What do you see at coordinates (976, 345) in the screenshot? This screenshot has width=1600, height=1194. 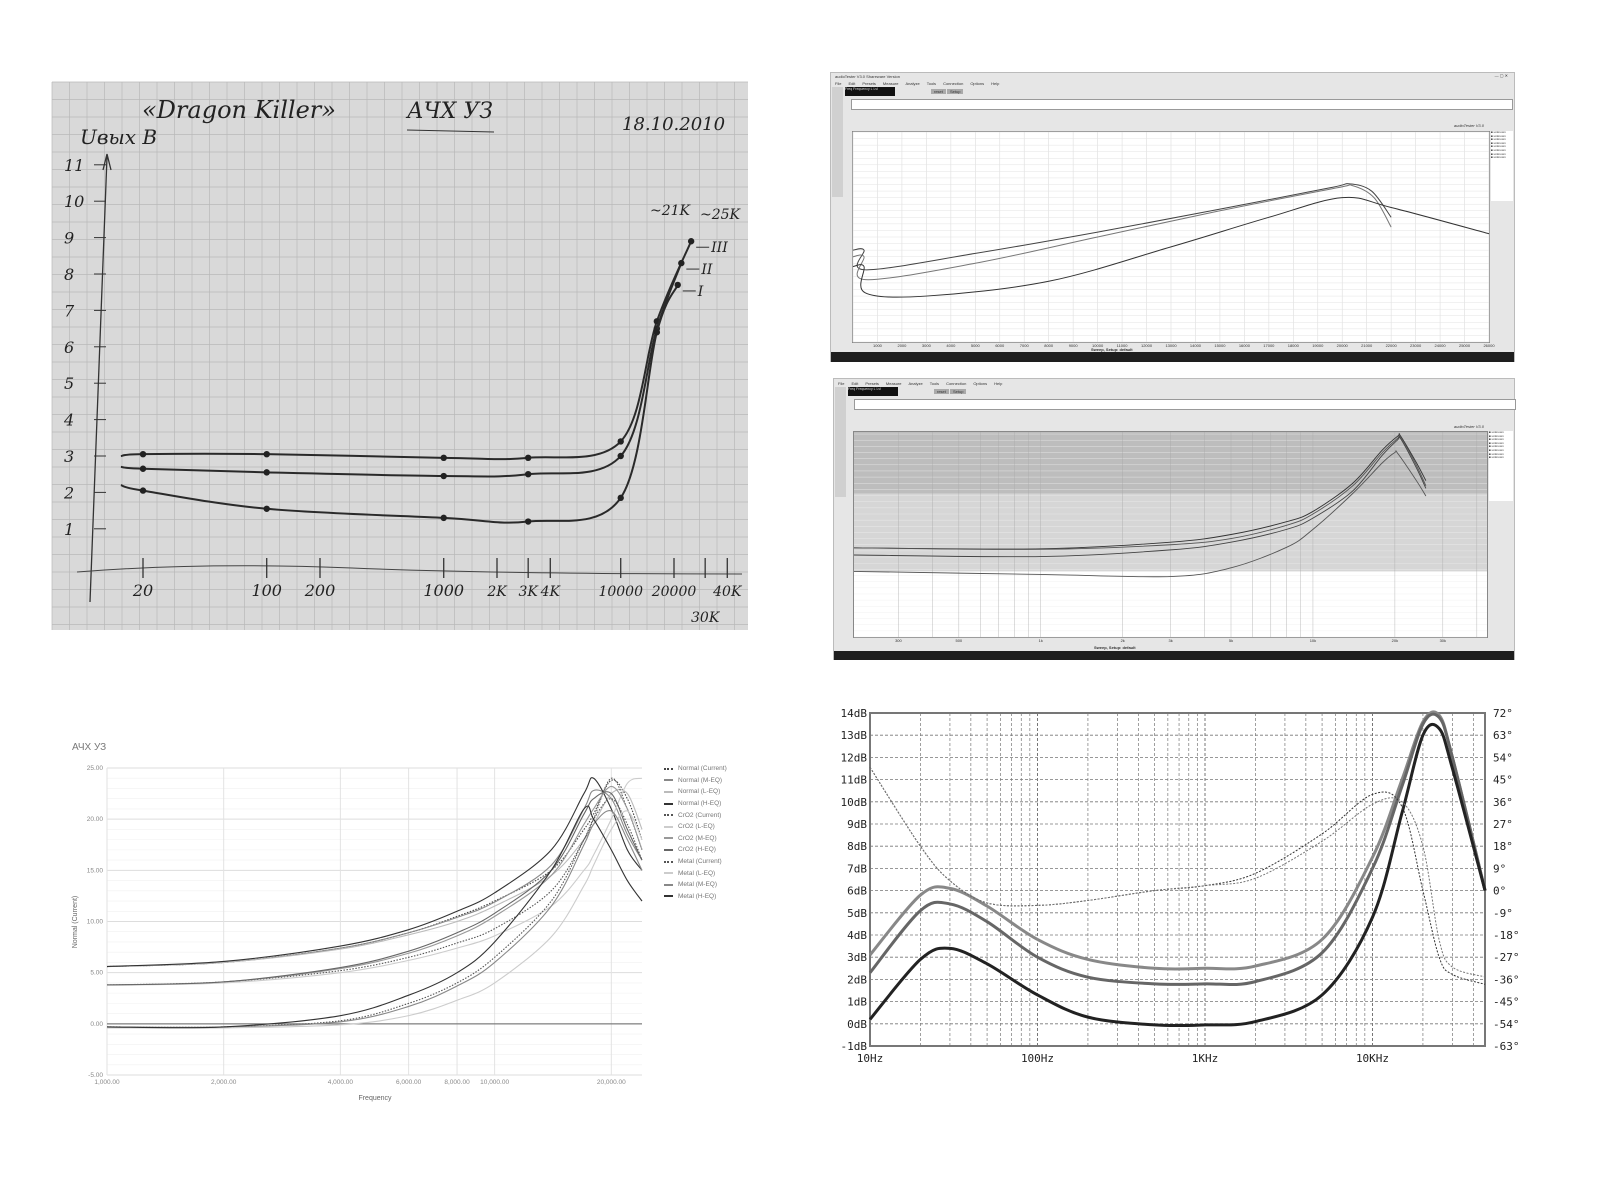 I see `x-tick-label: 5000` at bounding box center [976, 345].